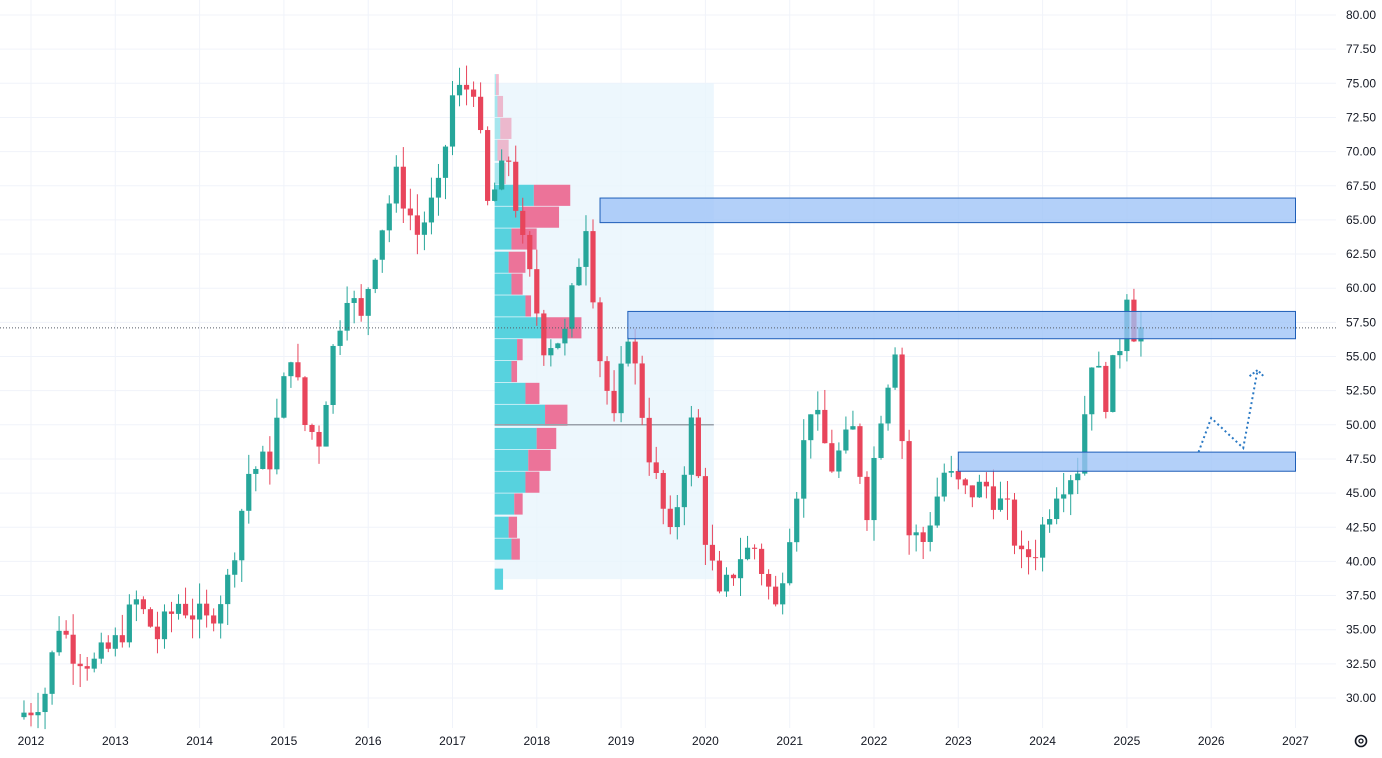 Image resolution: width=1382 pixels, height=758 pixels. Describe the element at coordinates (1361, 152) in the screenshot. I see `y-tick-label: 70.00` at that location.